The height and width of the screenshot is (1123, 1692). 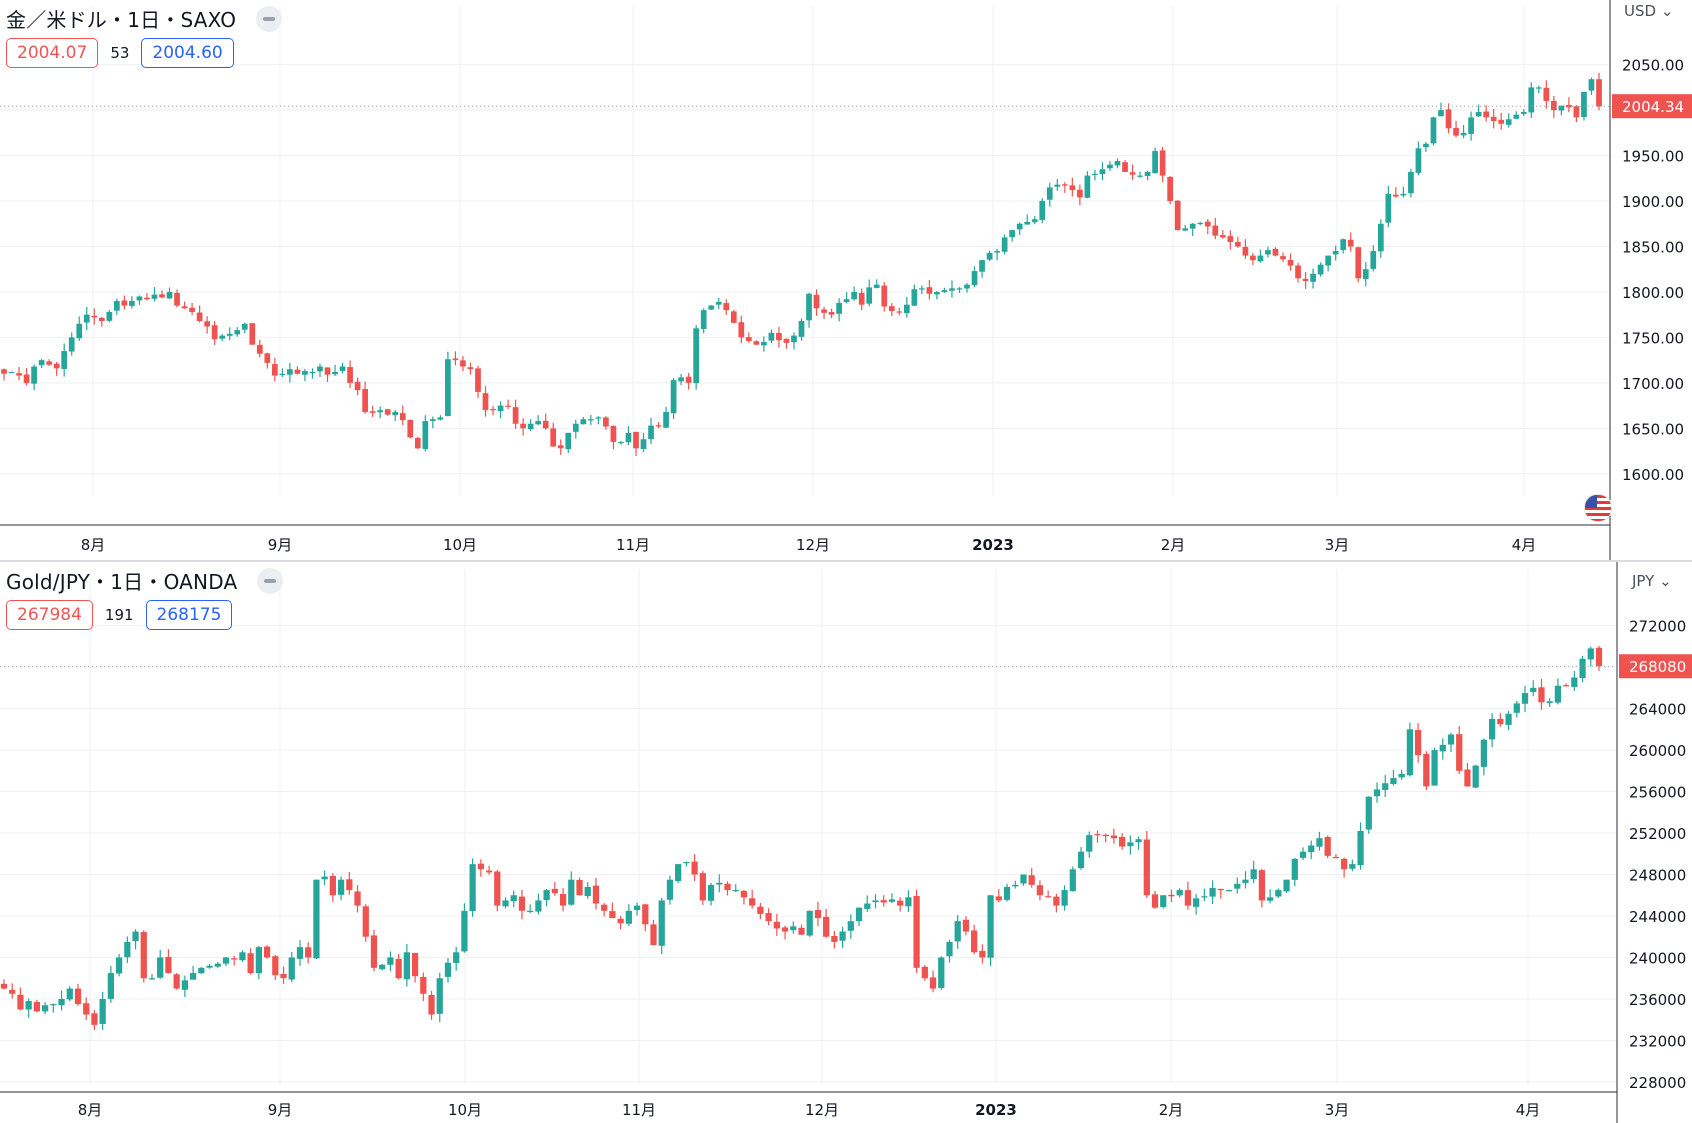 I want to click on currency-selector: USD ⌄, so click(x=1648, y=11).